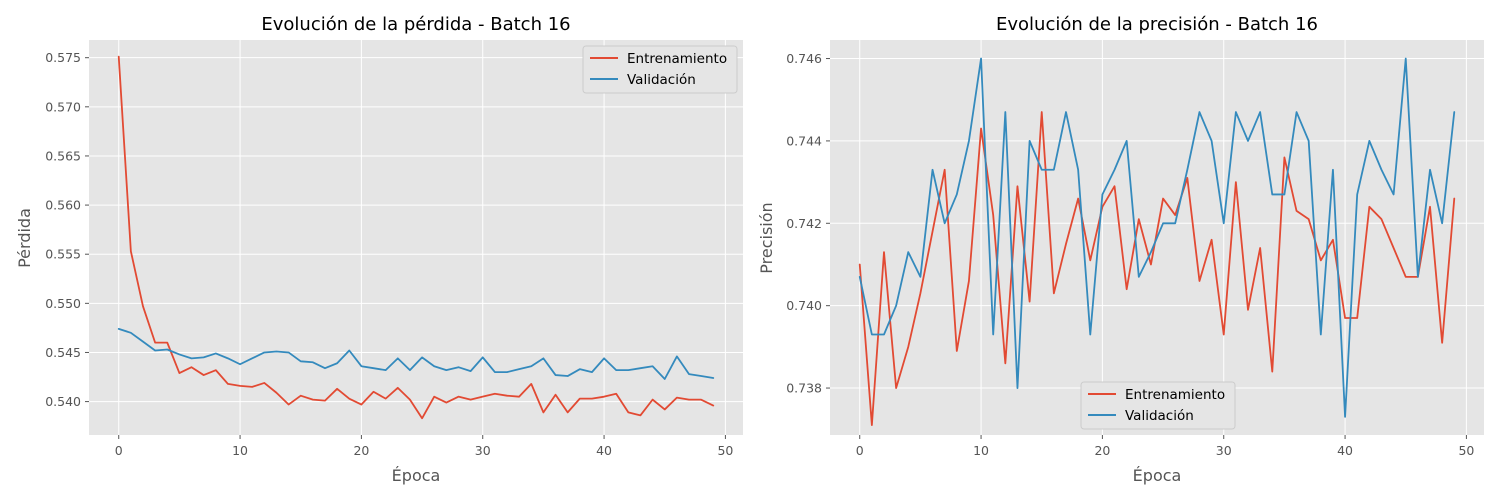  Describe the element at coordinates (1157, 475) in the screenshot. I see `accuracy-x-axis-label: Época` at that location.